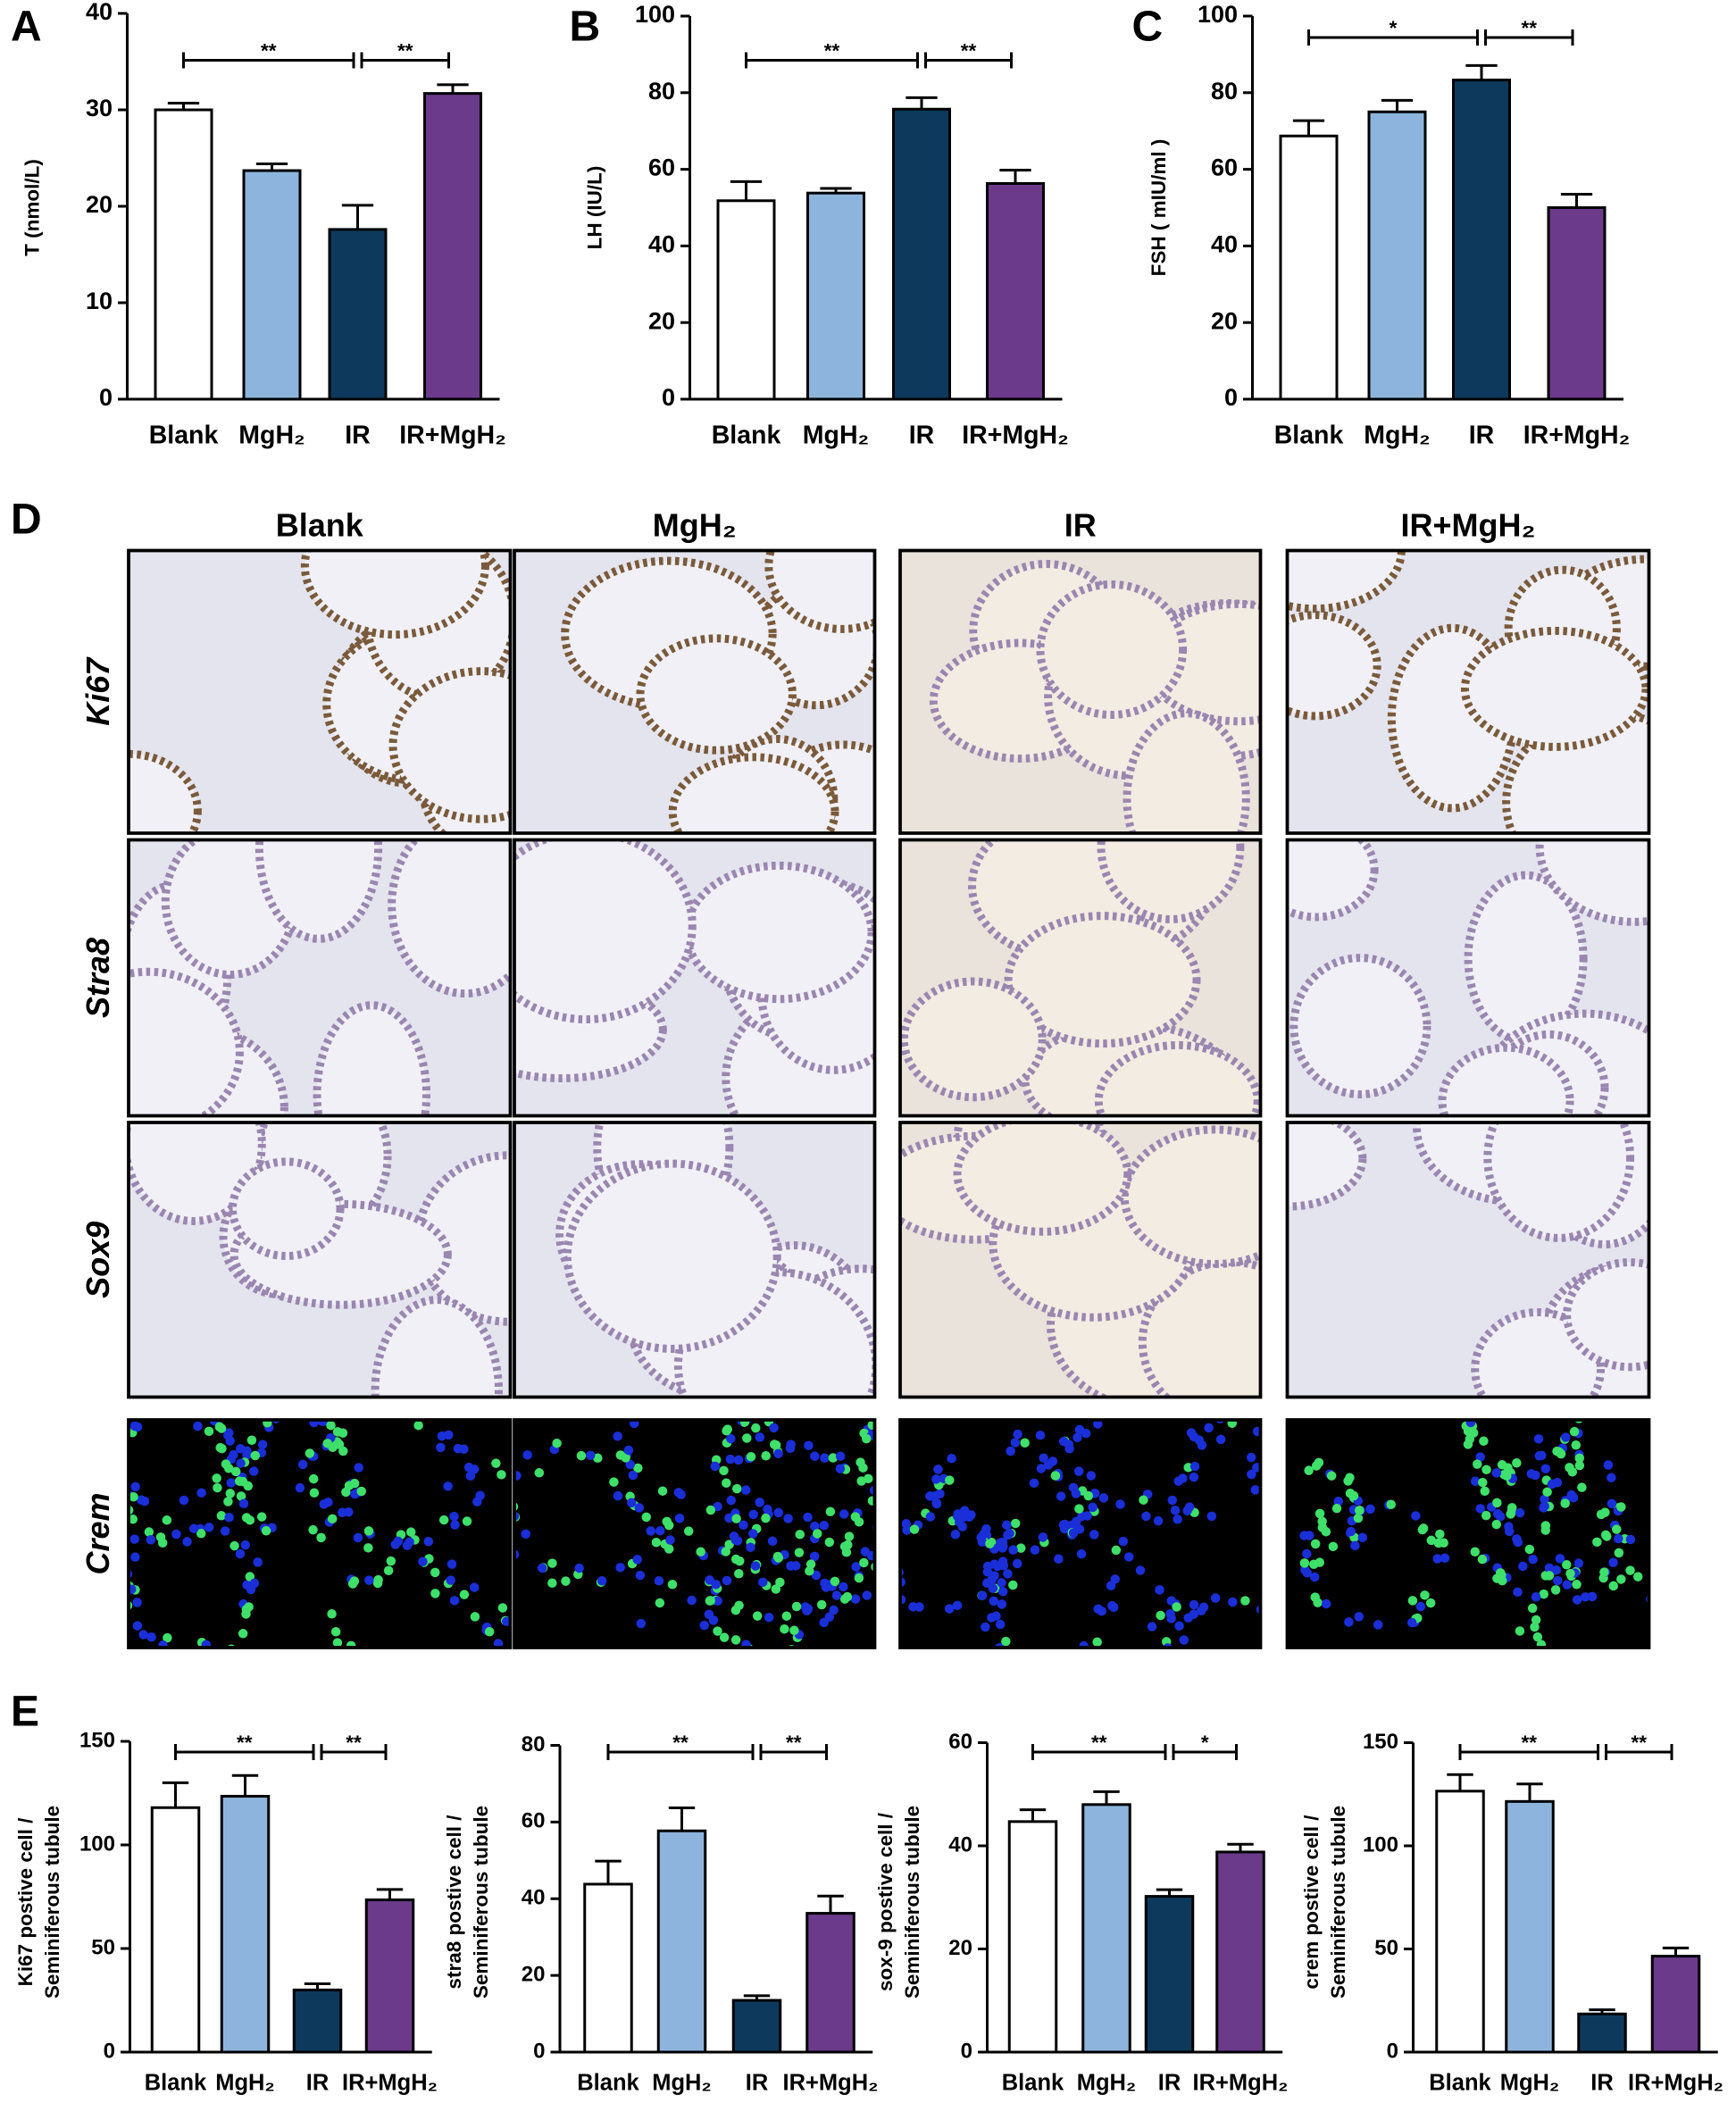  What do you see at coordinates (1529, 1743) in the screenshot?
I see `significance-label: **` at bounding box center [1529, 1743].